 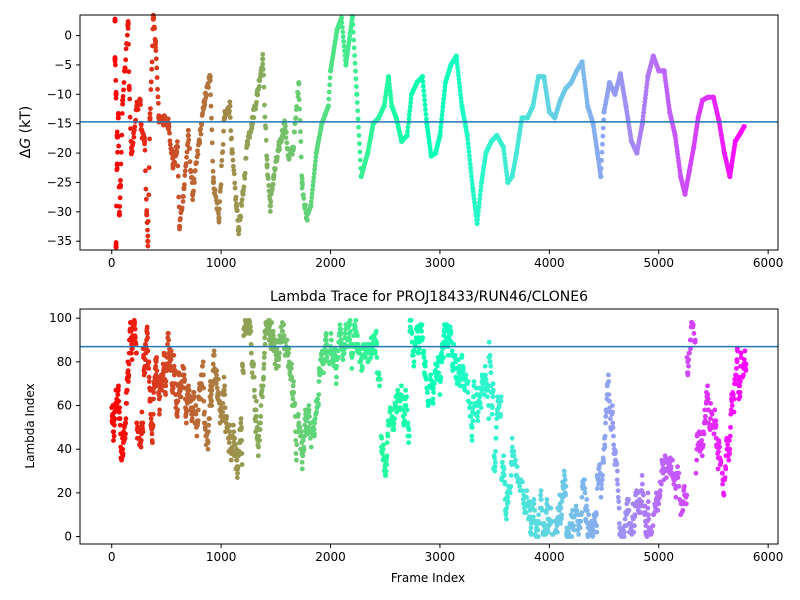 What do you see at coordinates (330, 263) in the screenshot?
I see `top-plot-xtick-label: 2000` at bounding box center [330, 263].